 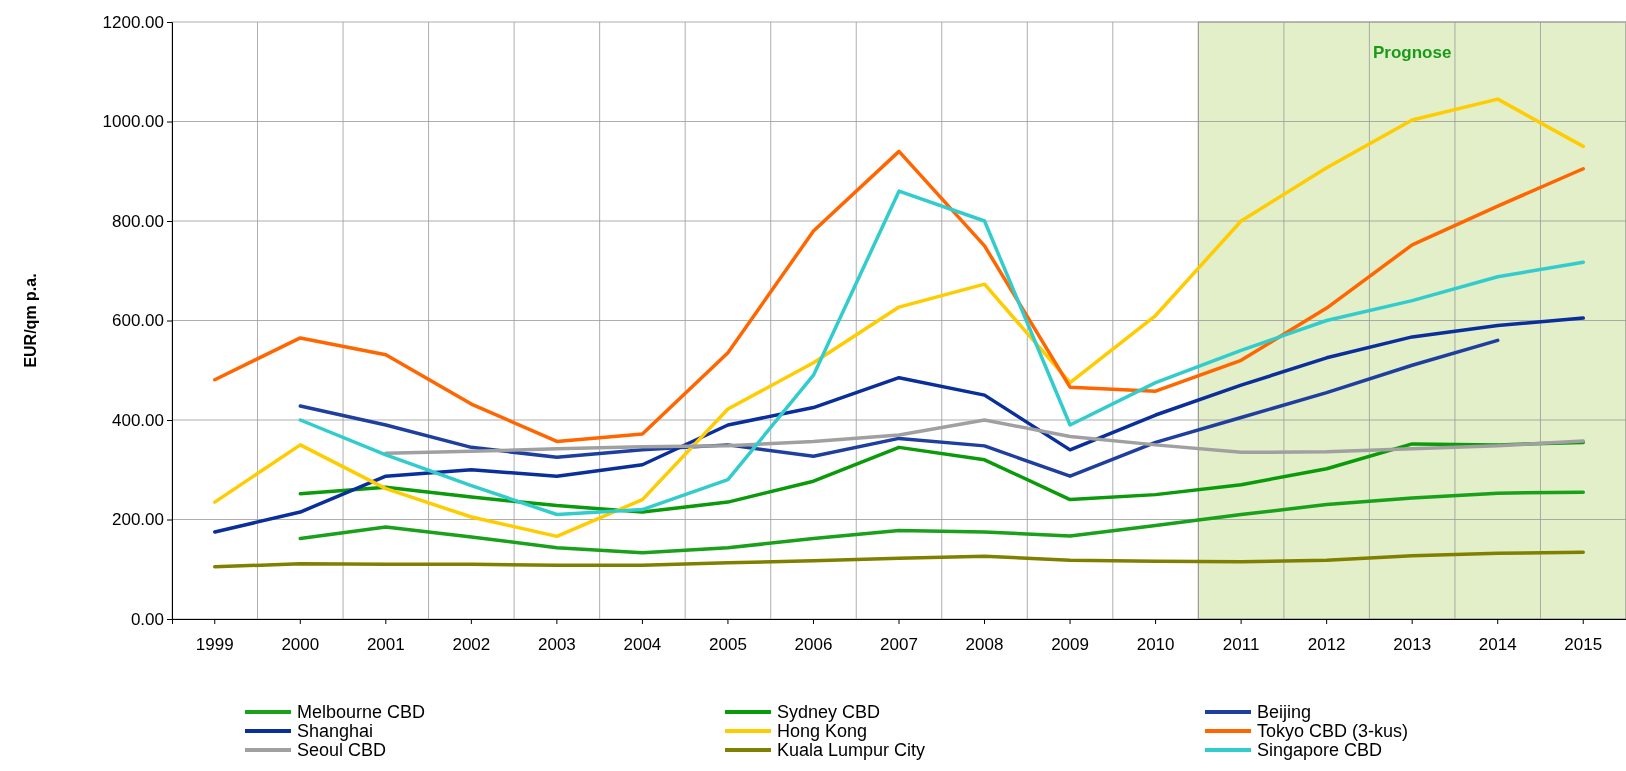 What do you see at coordinates (214, 645) in the screenshot?
I see `x-tick-label: 1999` at bounding box center [214, 645].